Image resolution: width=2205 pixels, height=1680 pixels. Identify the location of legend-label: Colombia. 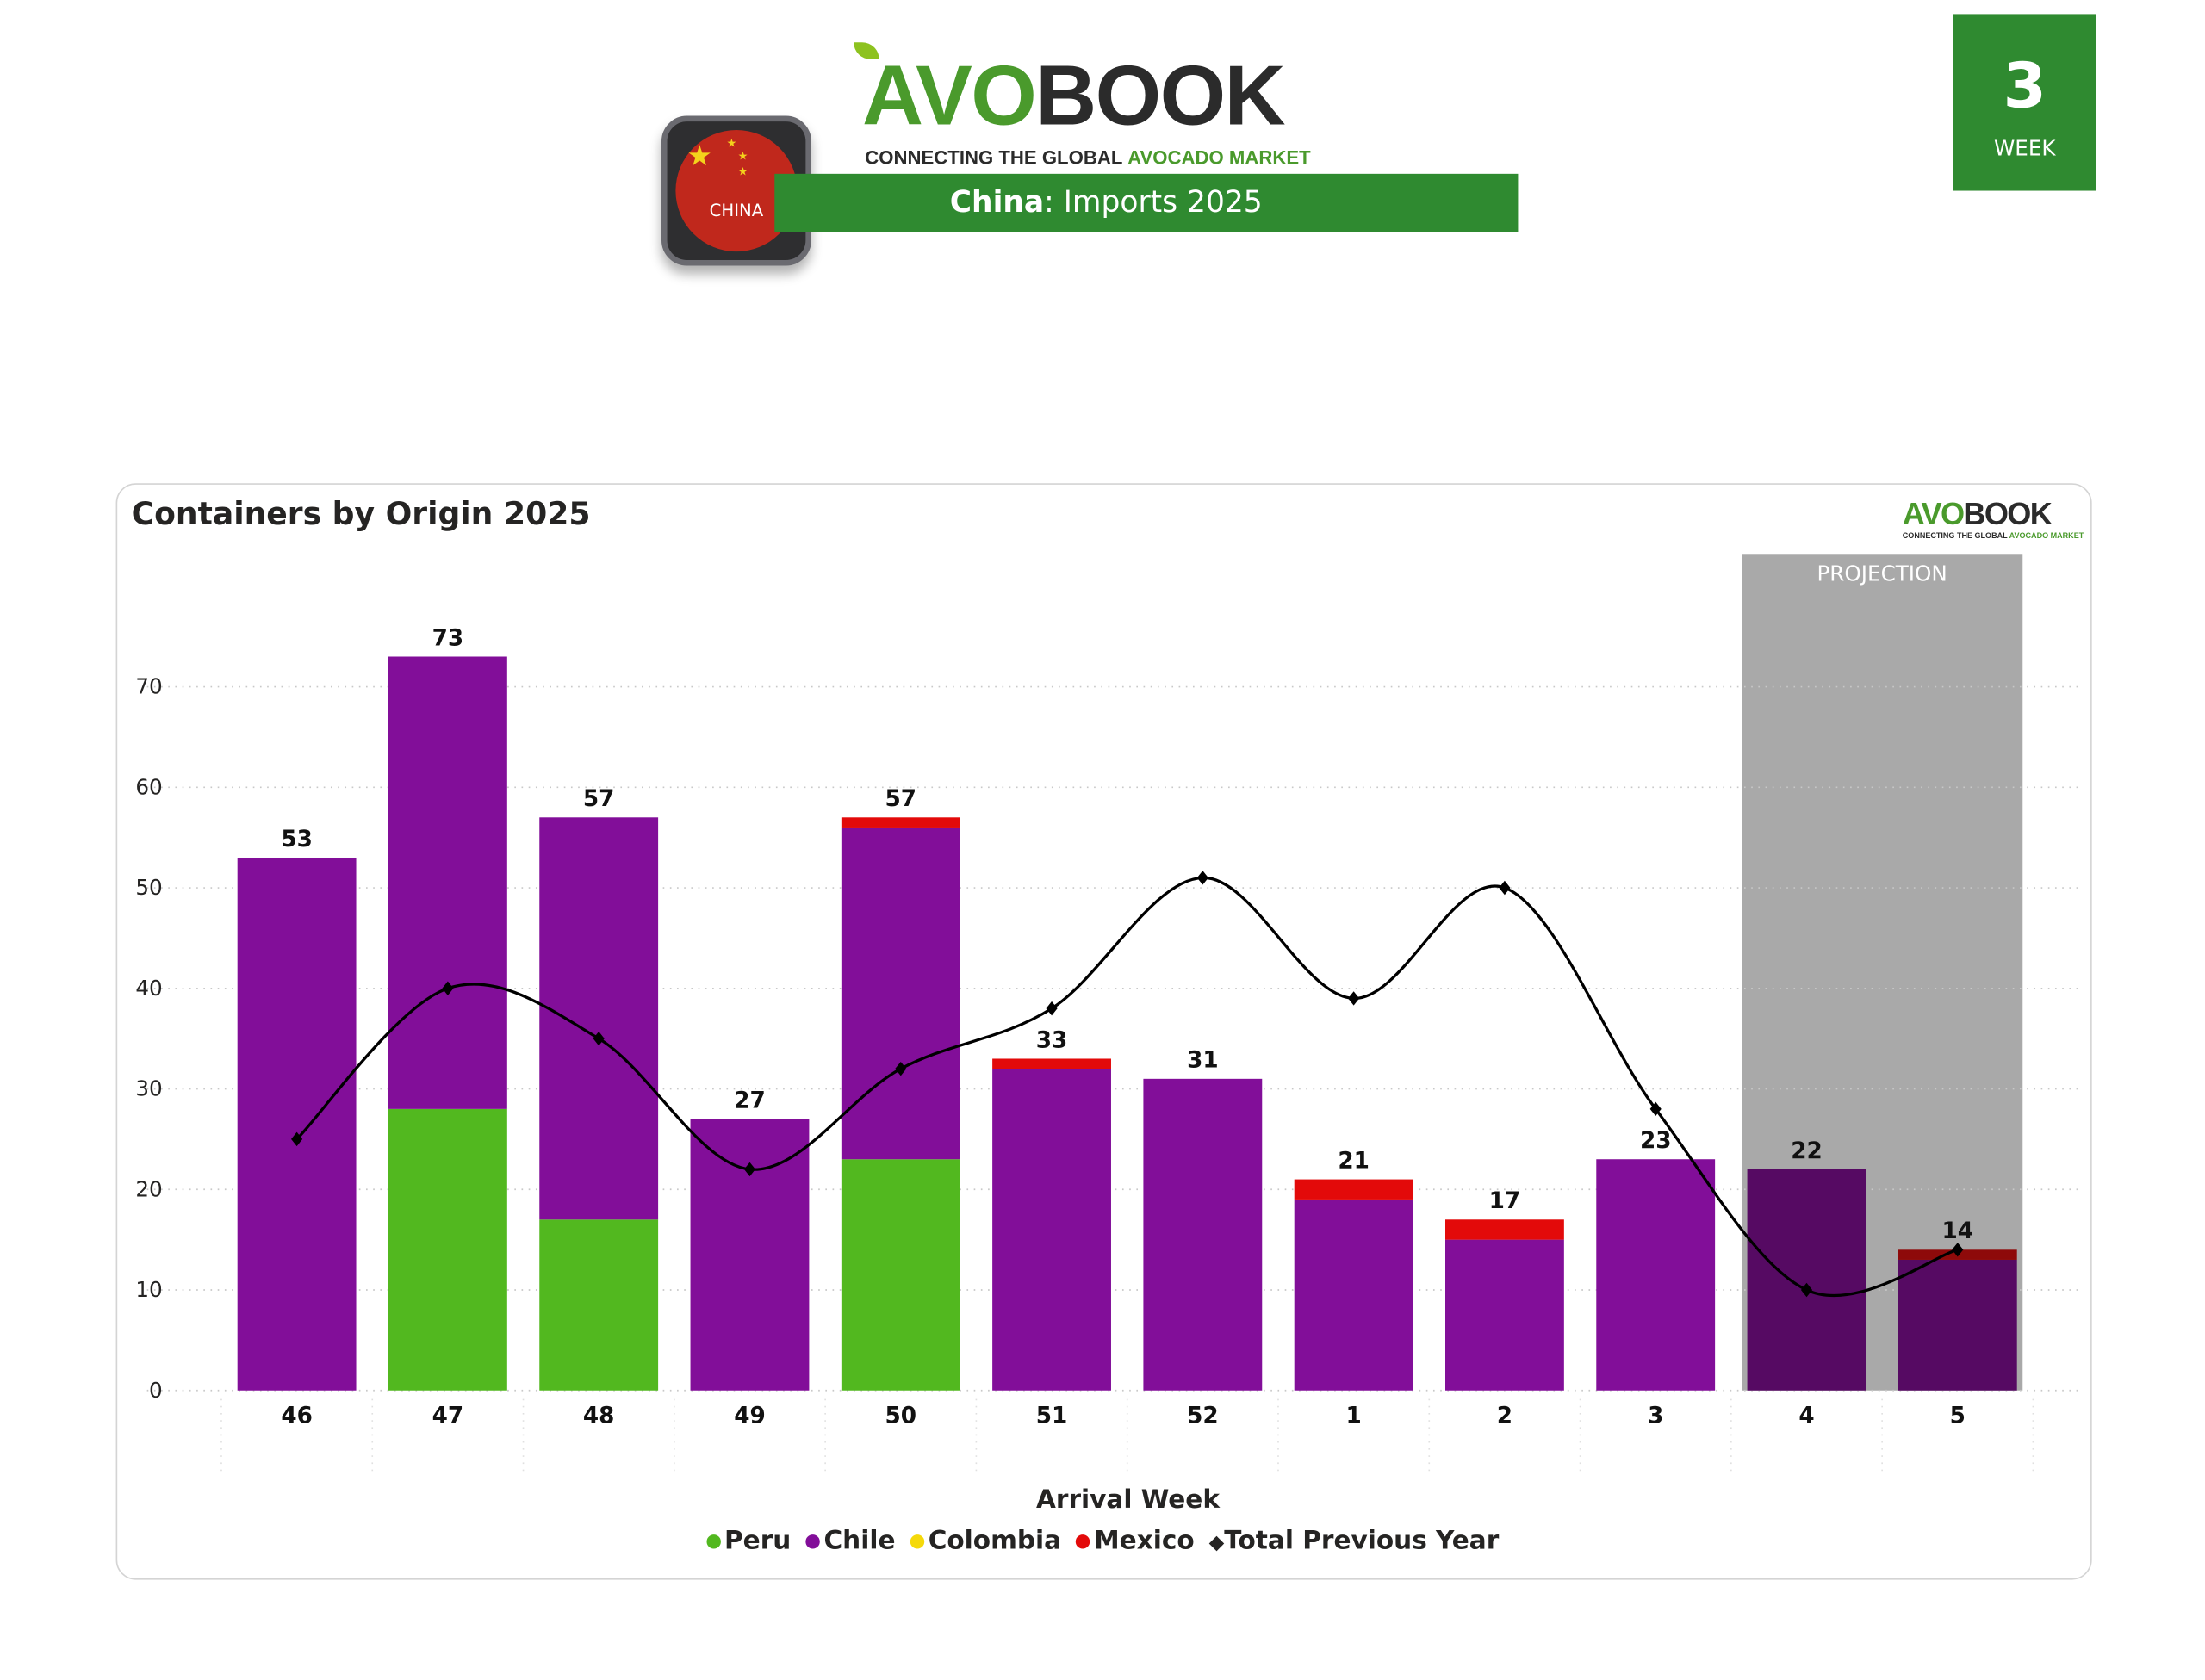
(995, 1541).